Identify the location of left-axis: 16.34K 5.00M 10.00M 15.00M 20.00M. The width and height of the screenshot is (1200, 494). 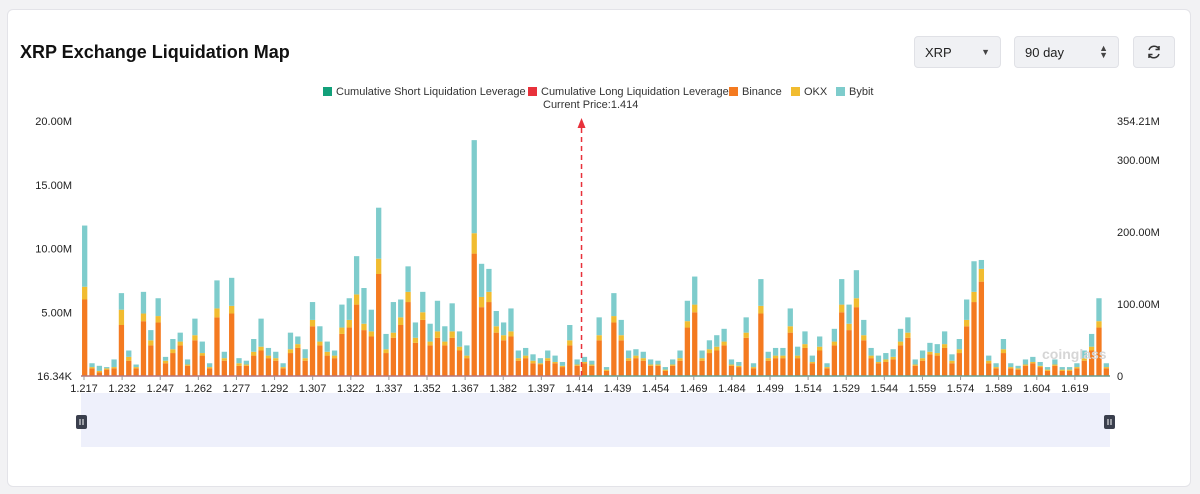
(53, 249).